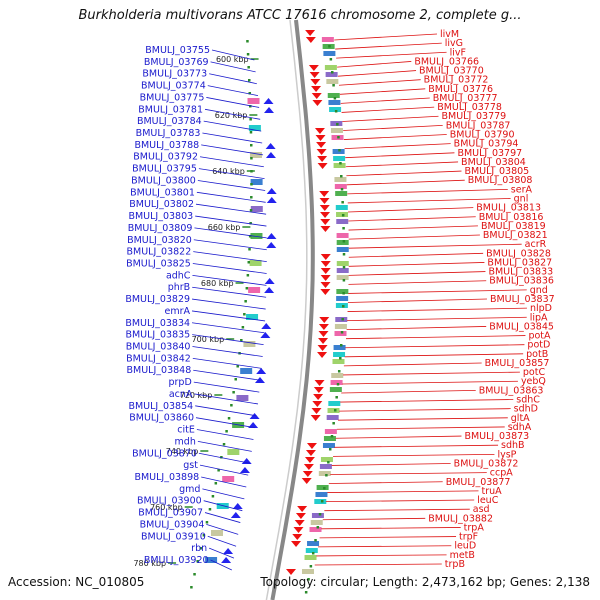 This screenshot has height=600, width=600. I want to click on left-gene-label: BMULJ_03783, so click(168, 133).